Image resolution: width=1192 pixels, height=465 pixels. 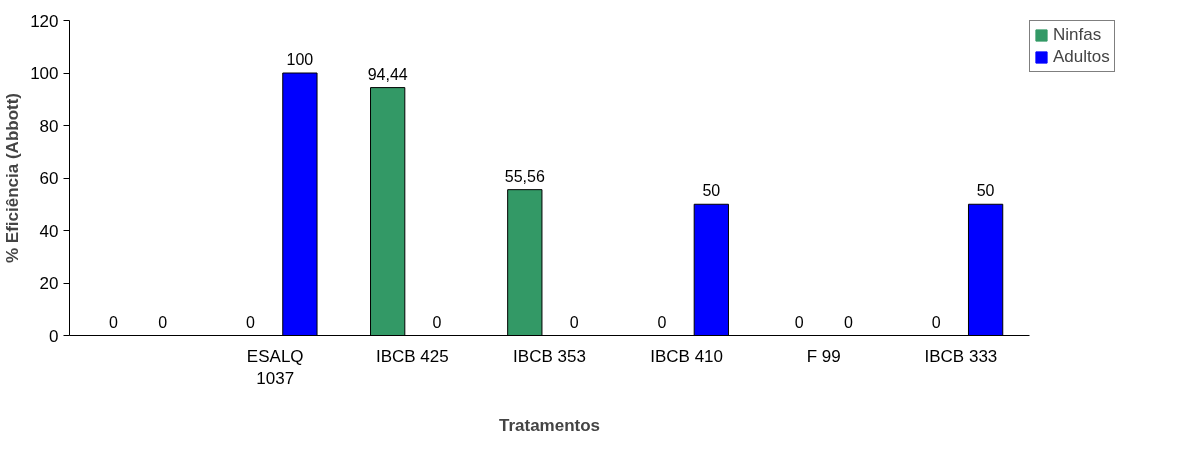 What do you see at coordinates (300, 59) in the screenshot?
I see `data-label: 100` at bounding box center [300, 59].